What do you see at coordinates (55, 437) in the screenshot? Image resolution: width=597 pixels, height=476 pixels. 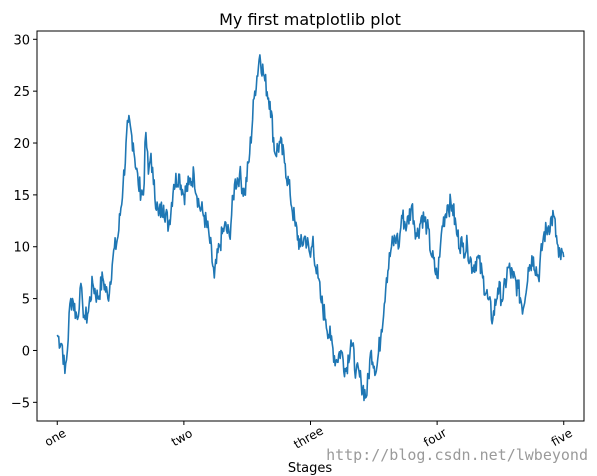 I see `x-tick-label: one` at bounding box center [55, 437].